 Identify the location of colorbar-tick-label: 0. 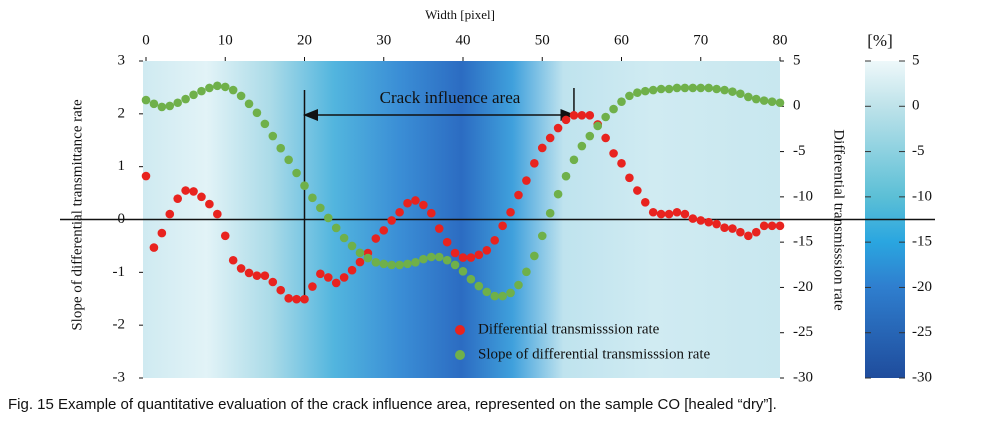
(916, 106).